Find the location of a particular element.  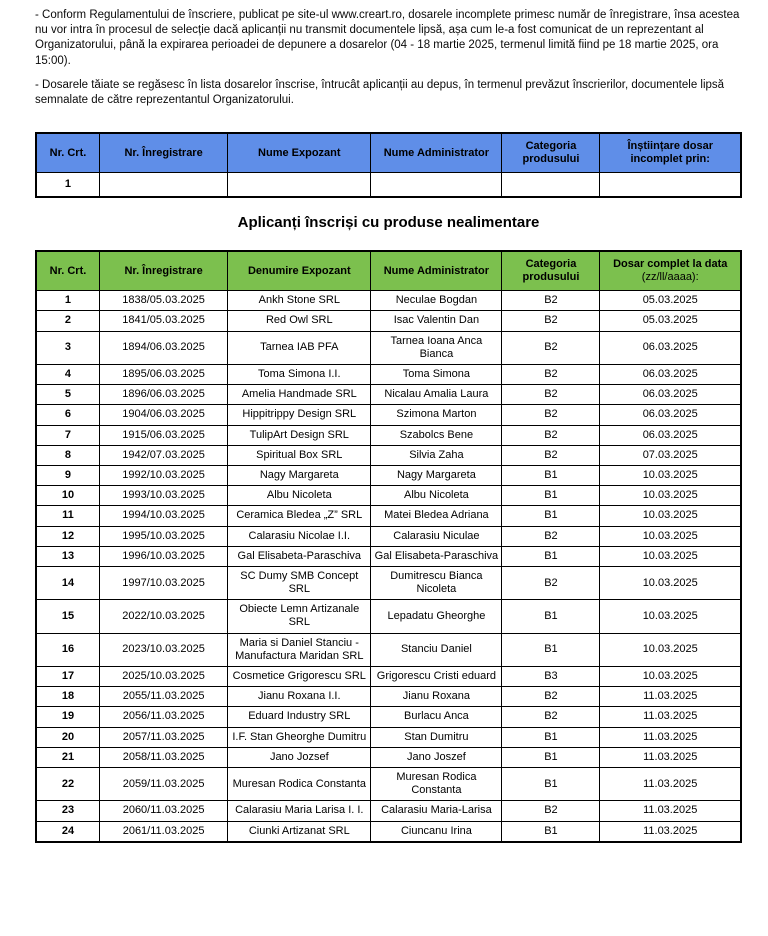

table-cell: Dumitrescu Bianca Nicoleta is located at coordinates (436, 583).